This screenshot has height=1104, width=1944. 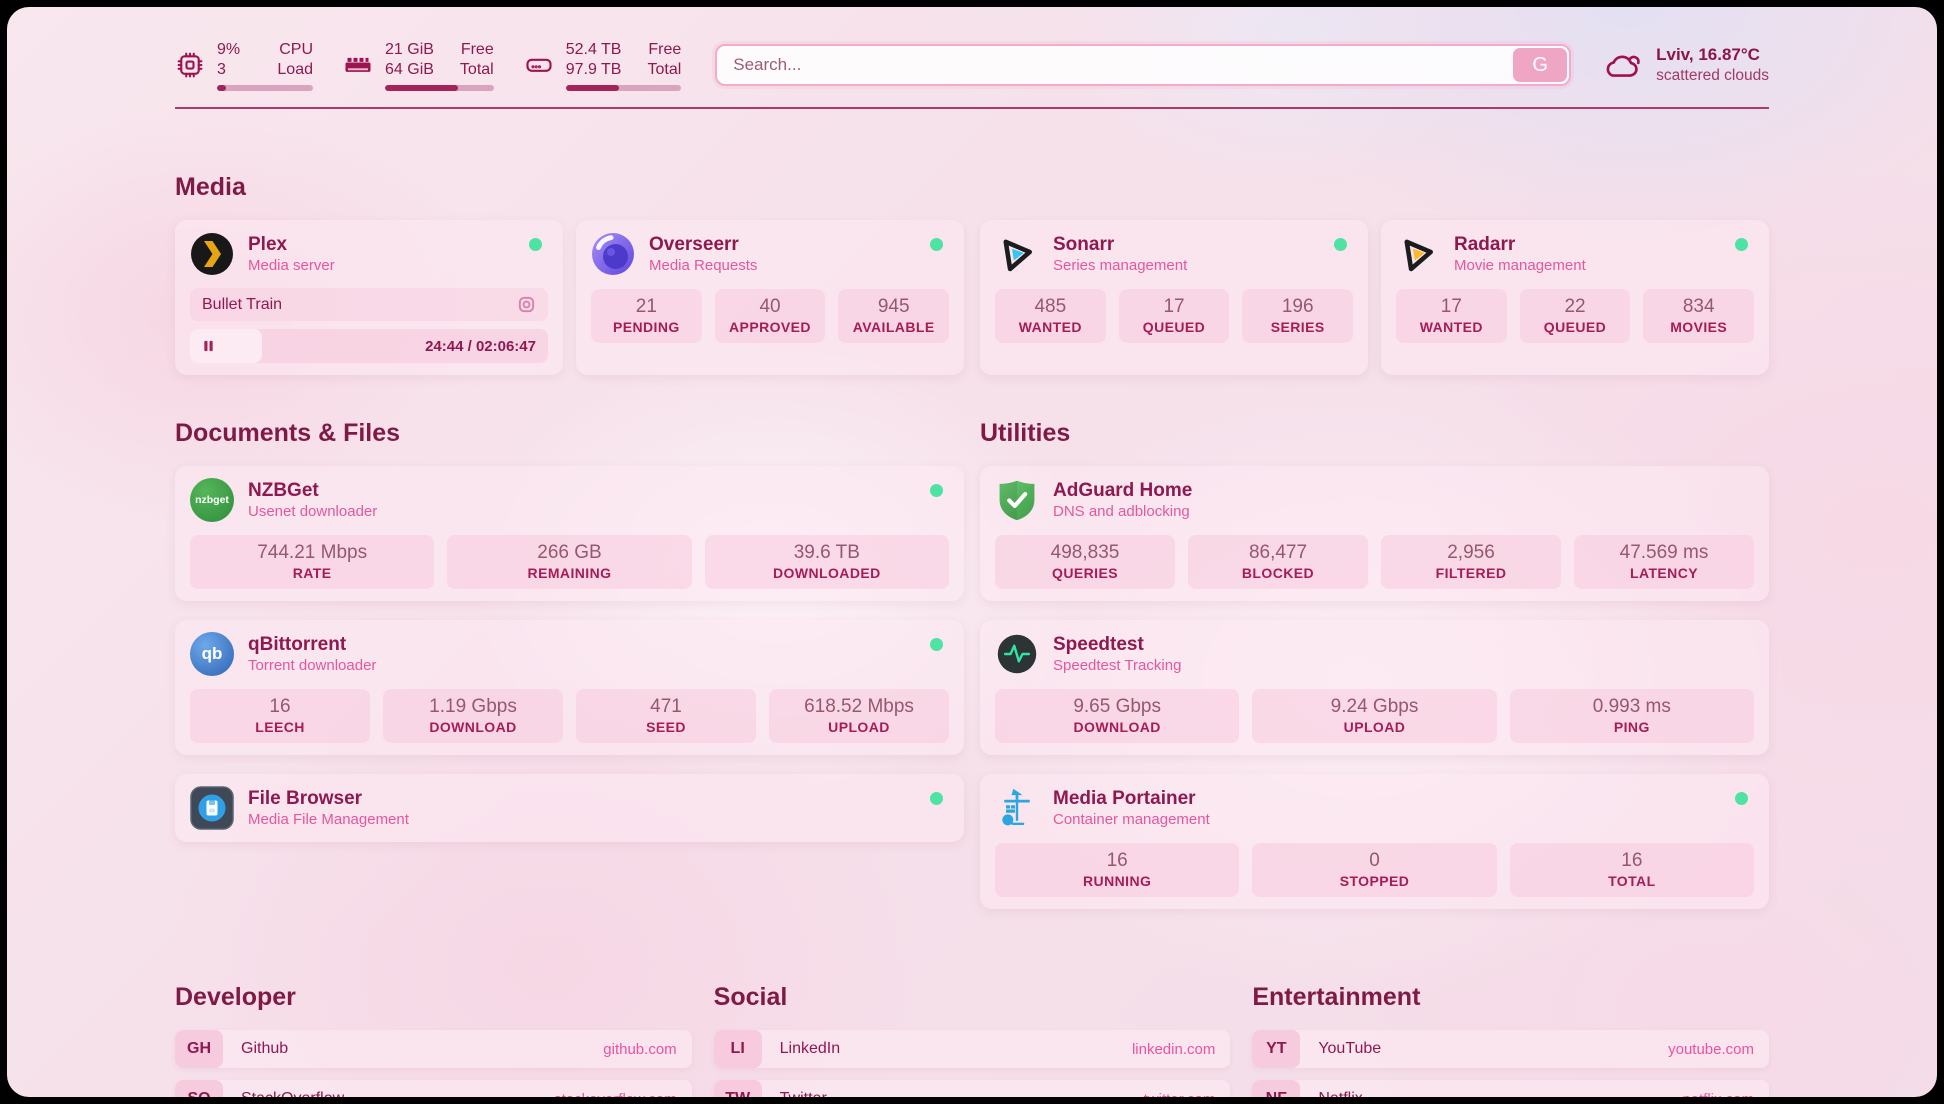 What do you see at coordinates (972, 1049) in the screenshot?
I see `bookmark-linkedin: LI LinkedIn linkedin.com` at bounding box center [972, 1049].